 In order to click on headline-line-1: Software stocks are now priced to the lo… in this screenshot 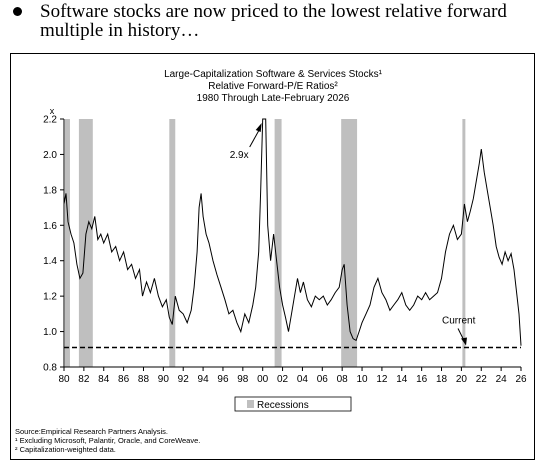, I will do `click(273, 11)`.